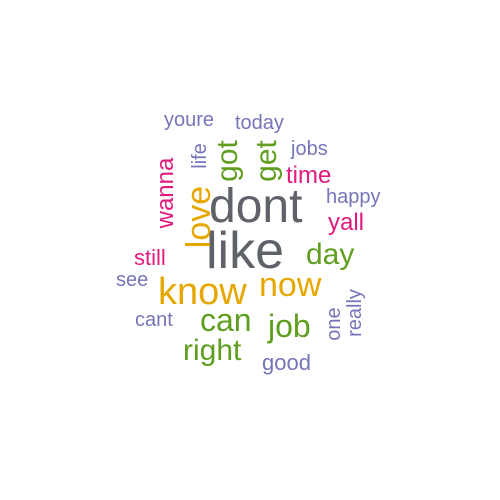 The image size is (500, 500). I want to click on word-see: see, so click(132, 280).